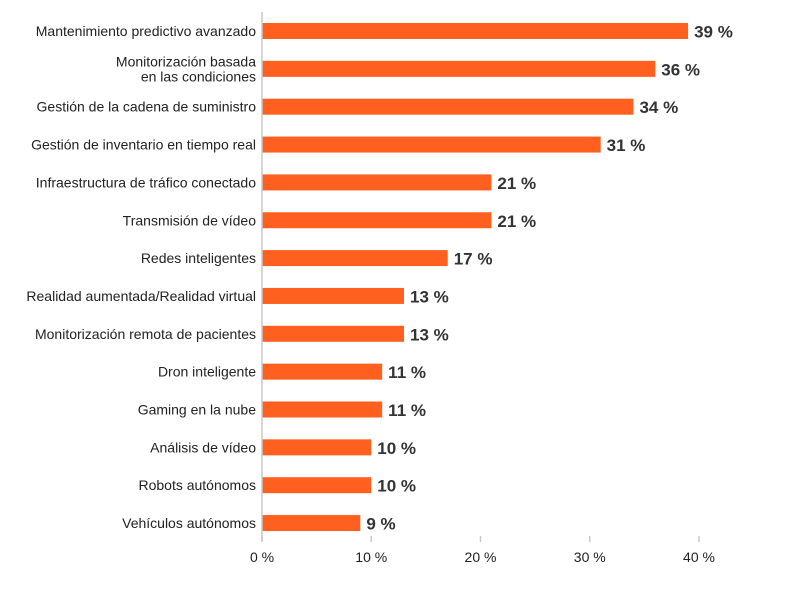 The height and width of the screenshot is (605, 800). What do you see at coordinates (197, 485) in the screenshot?
I see `category-label: Robots autónomos` at bounding box center [197, 485].